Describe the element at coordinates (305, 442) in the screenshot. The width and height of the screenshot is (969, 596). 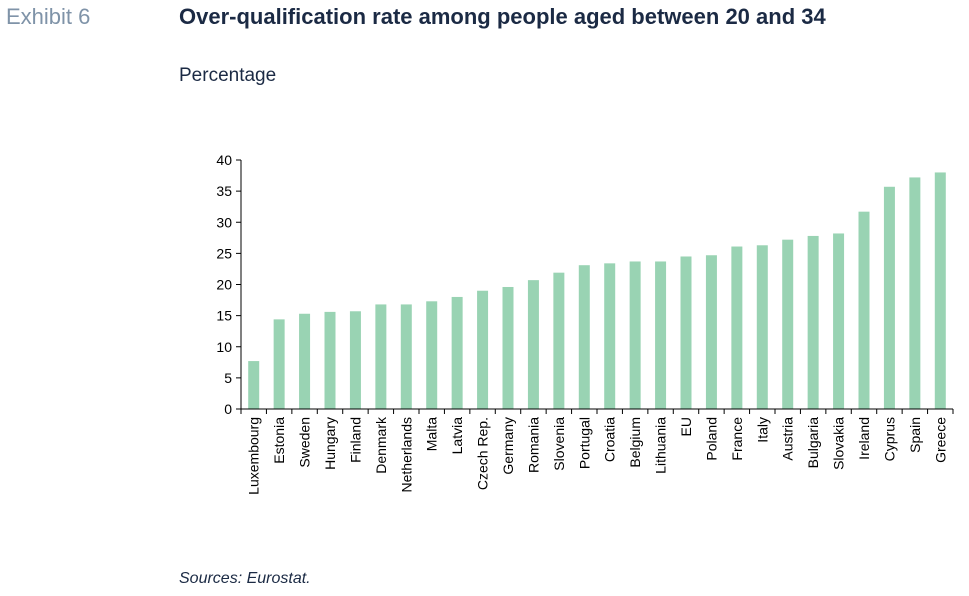
I see `x-tick-label: Sweden` at that location.